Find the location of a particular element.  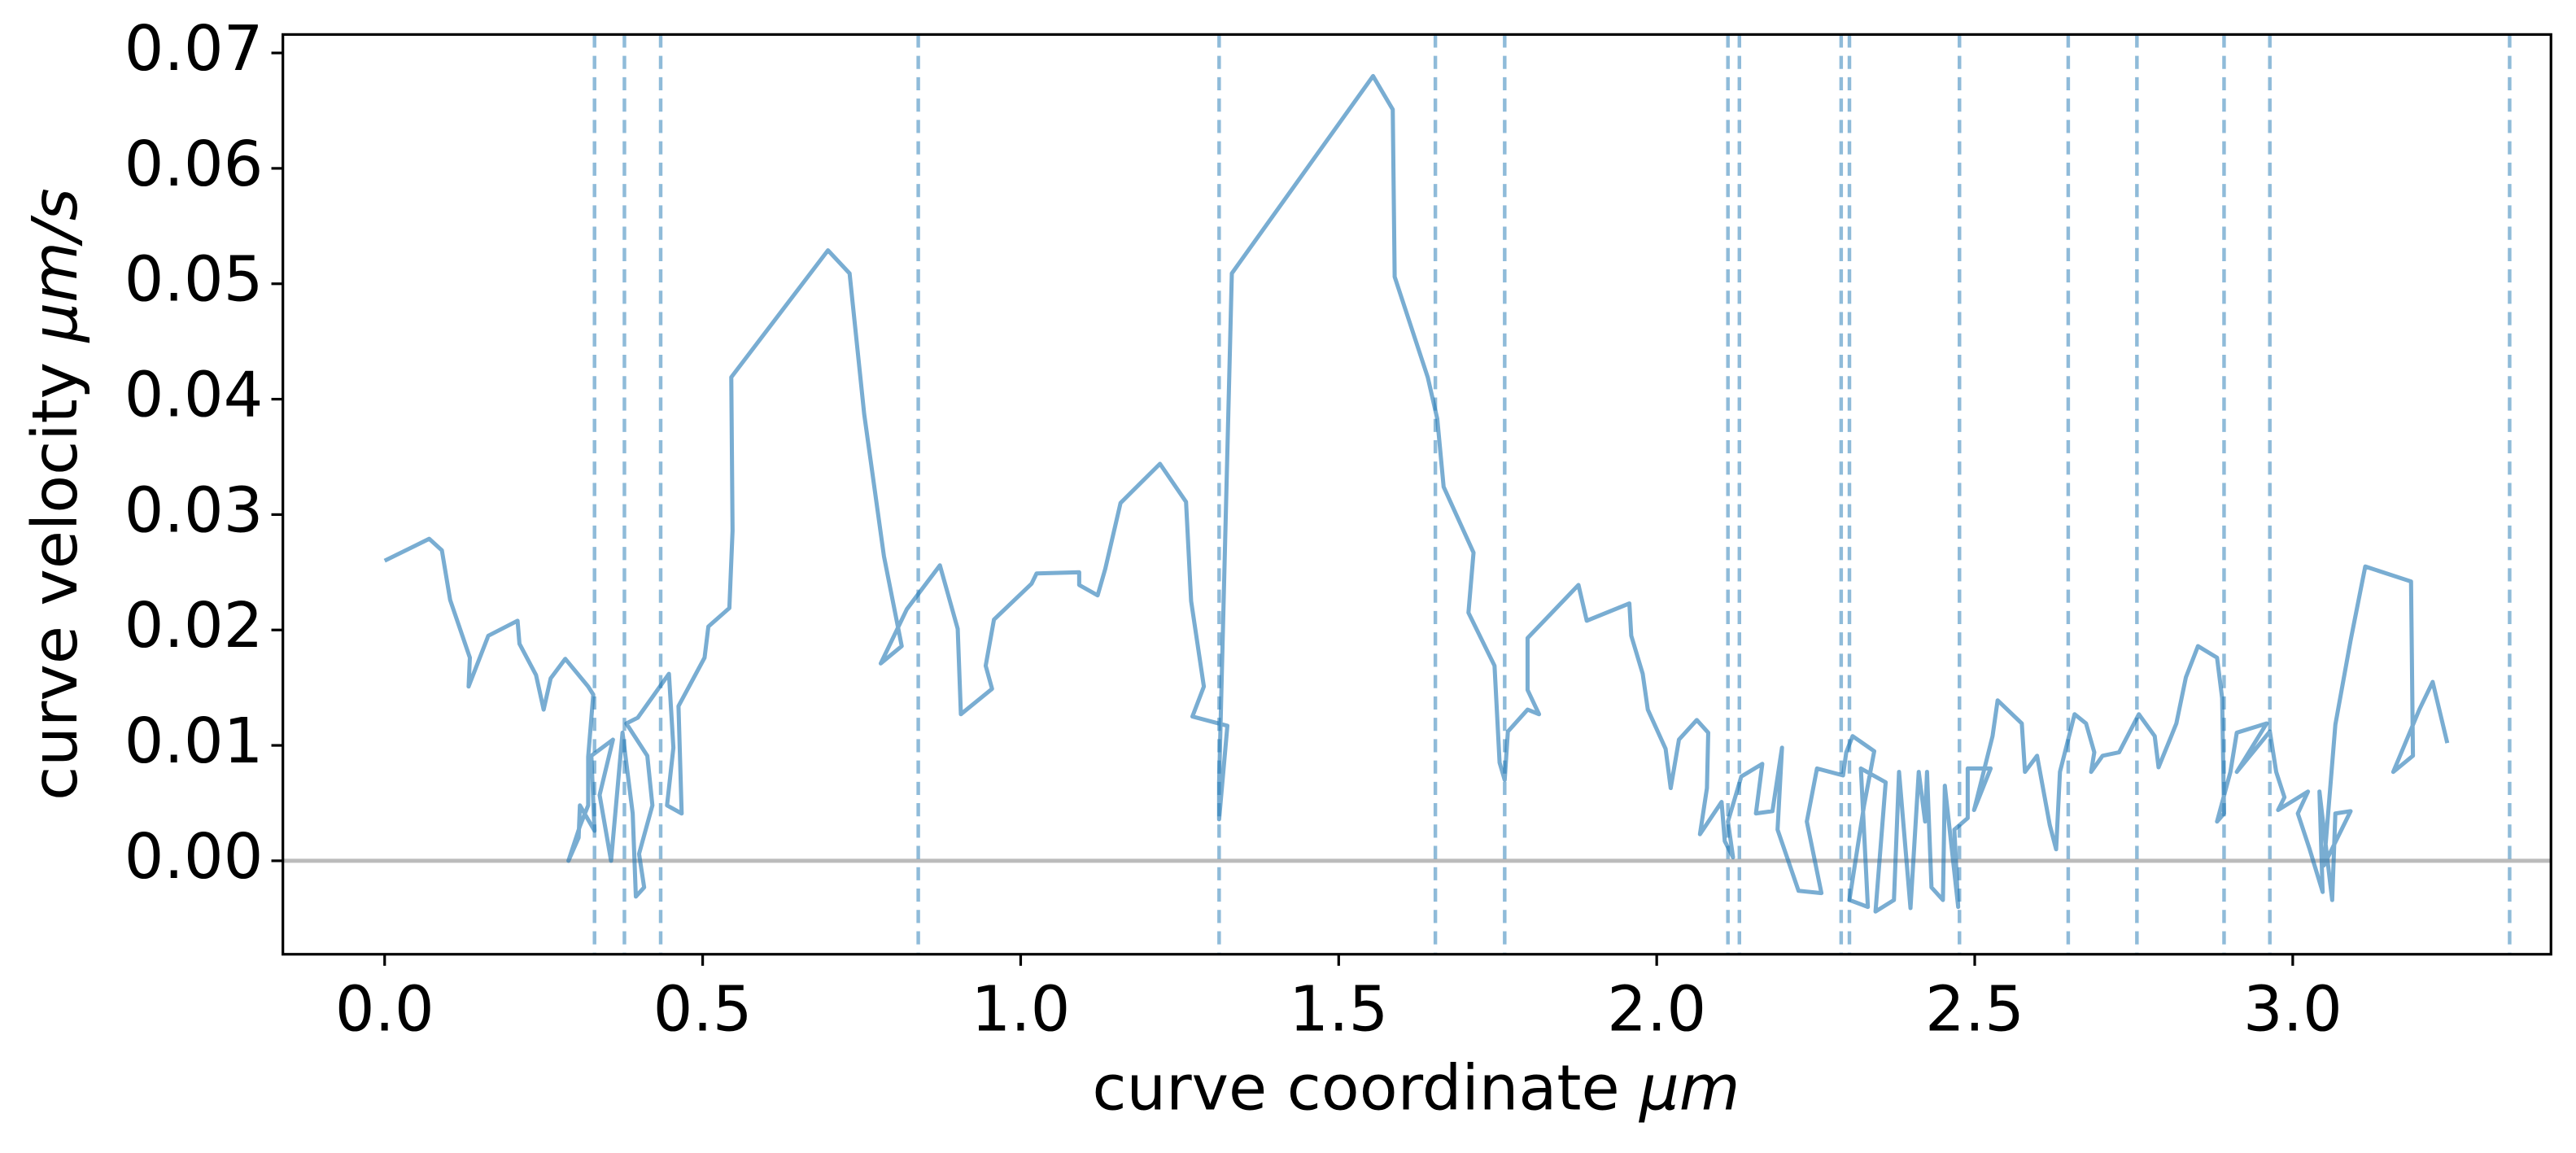

y-tick-label: 0.04 is located at coordinates (194, 396).